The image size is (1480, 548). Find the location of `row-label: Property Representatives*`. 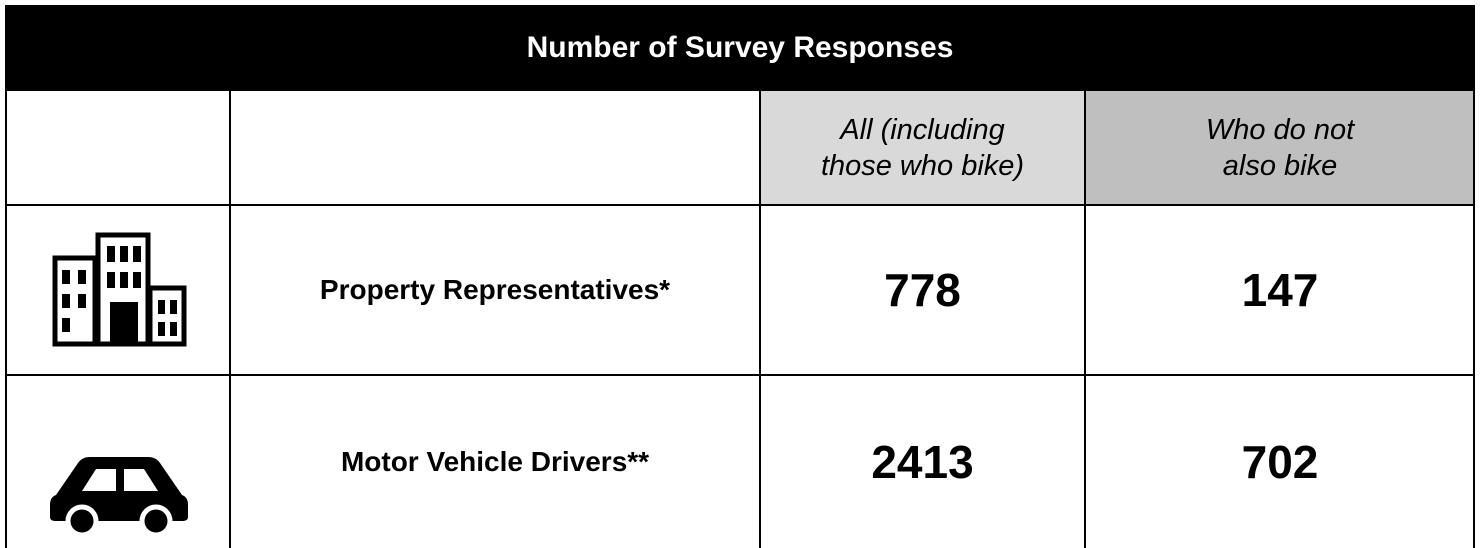

row-label: Property Representatives* is located at coordinates (495, 289).